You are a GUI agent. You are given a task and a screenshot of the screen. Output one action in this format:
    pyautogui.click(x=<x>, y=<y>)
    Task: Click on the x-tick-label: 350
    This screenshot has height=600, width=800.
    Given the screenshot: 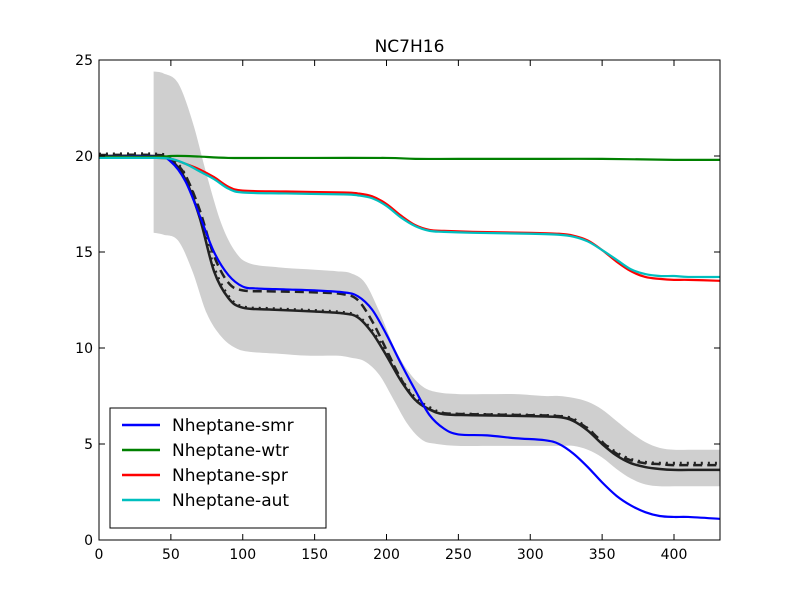 What is the action you would take?
    pyautogui.click(x=602, y=555)
    